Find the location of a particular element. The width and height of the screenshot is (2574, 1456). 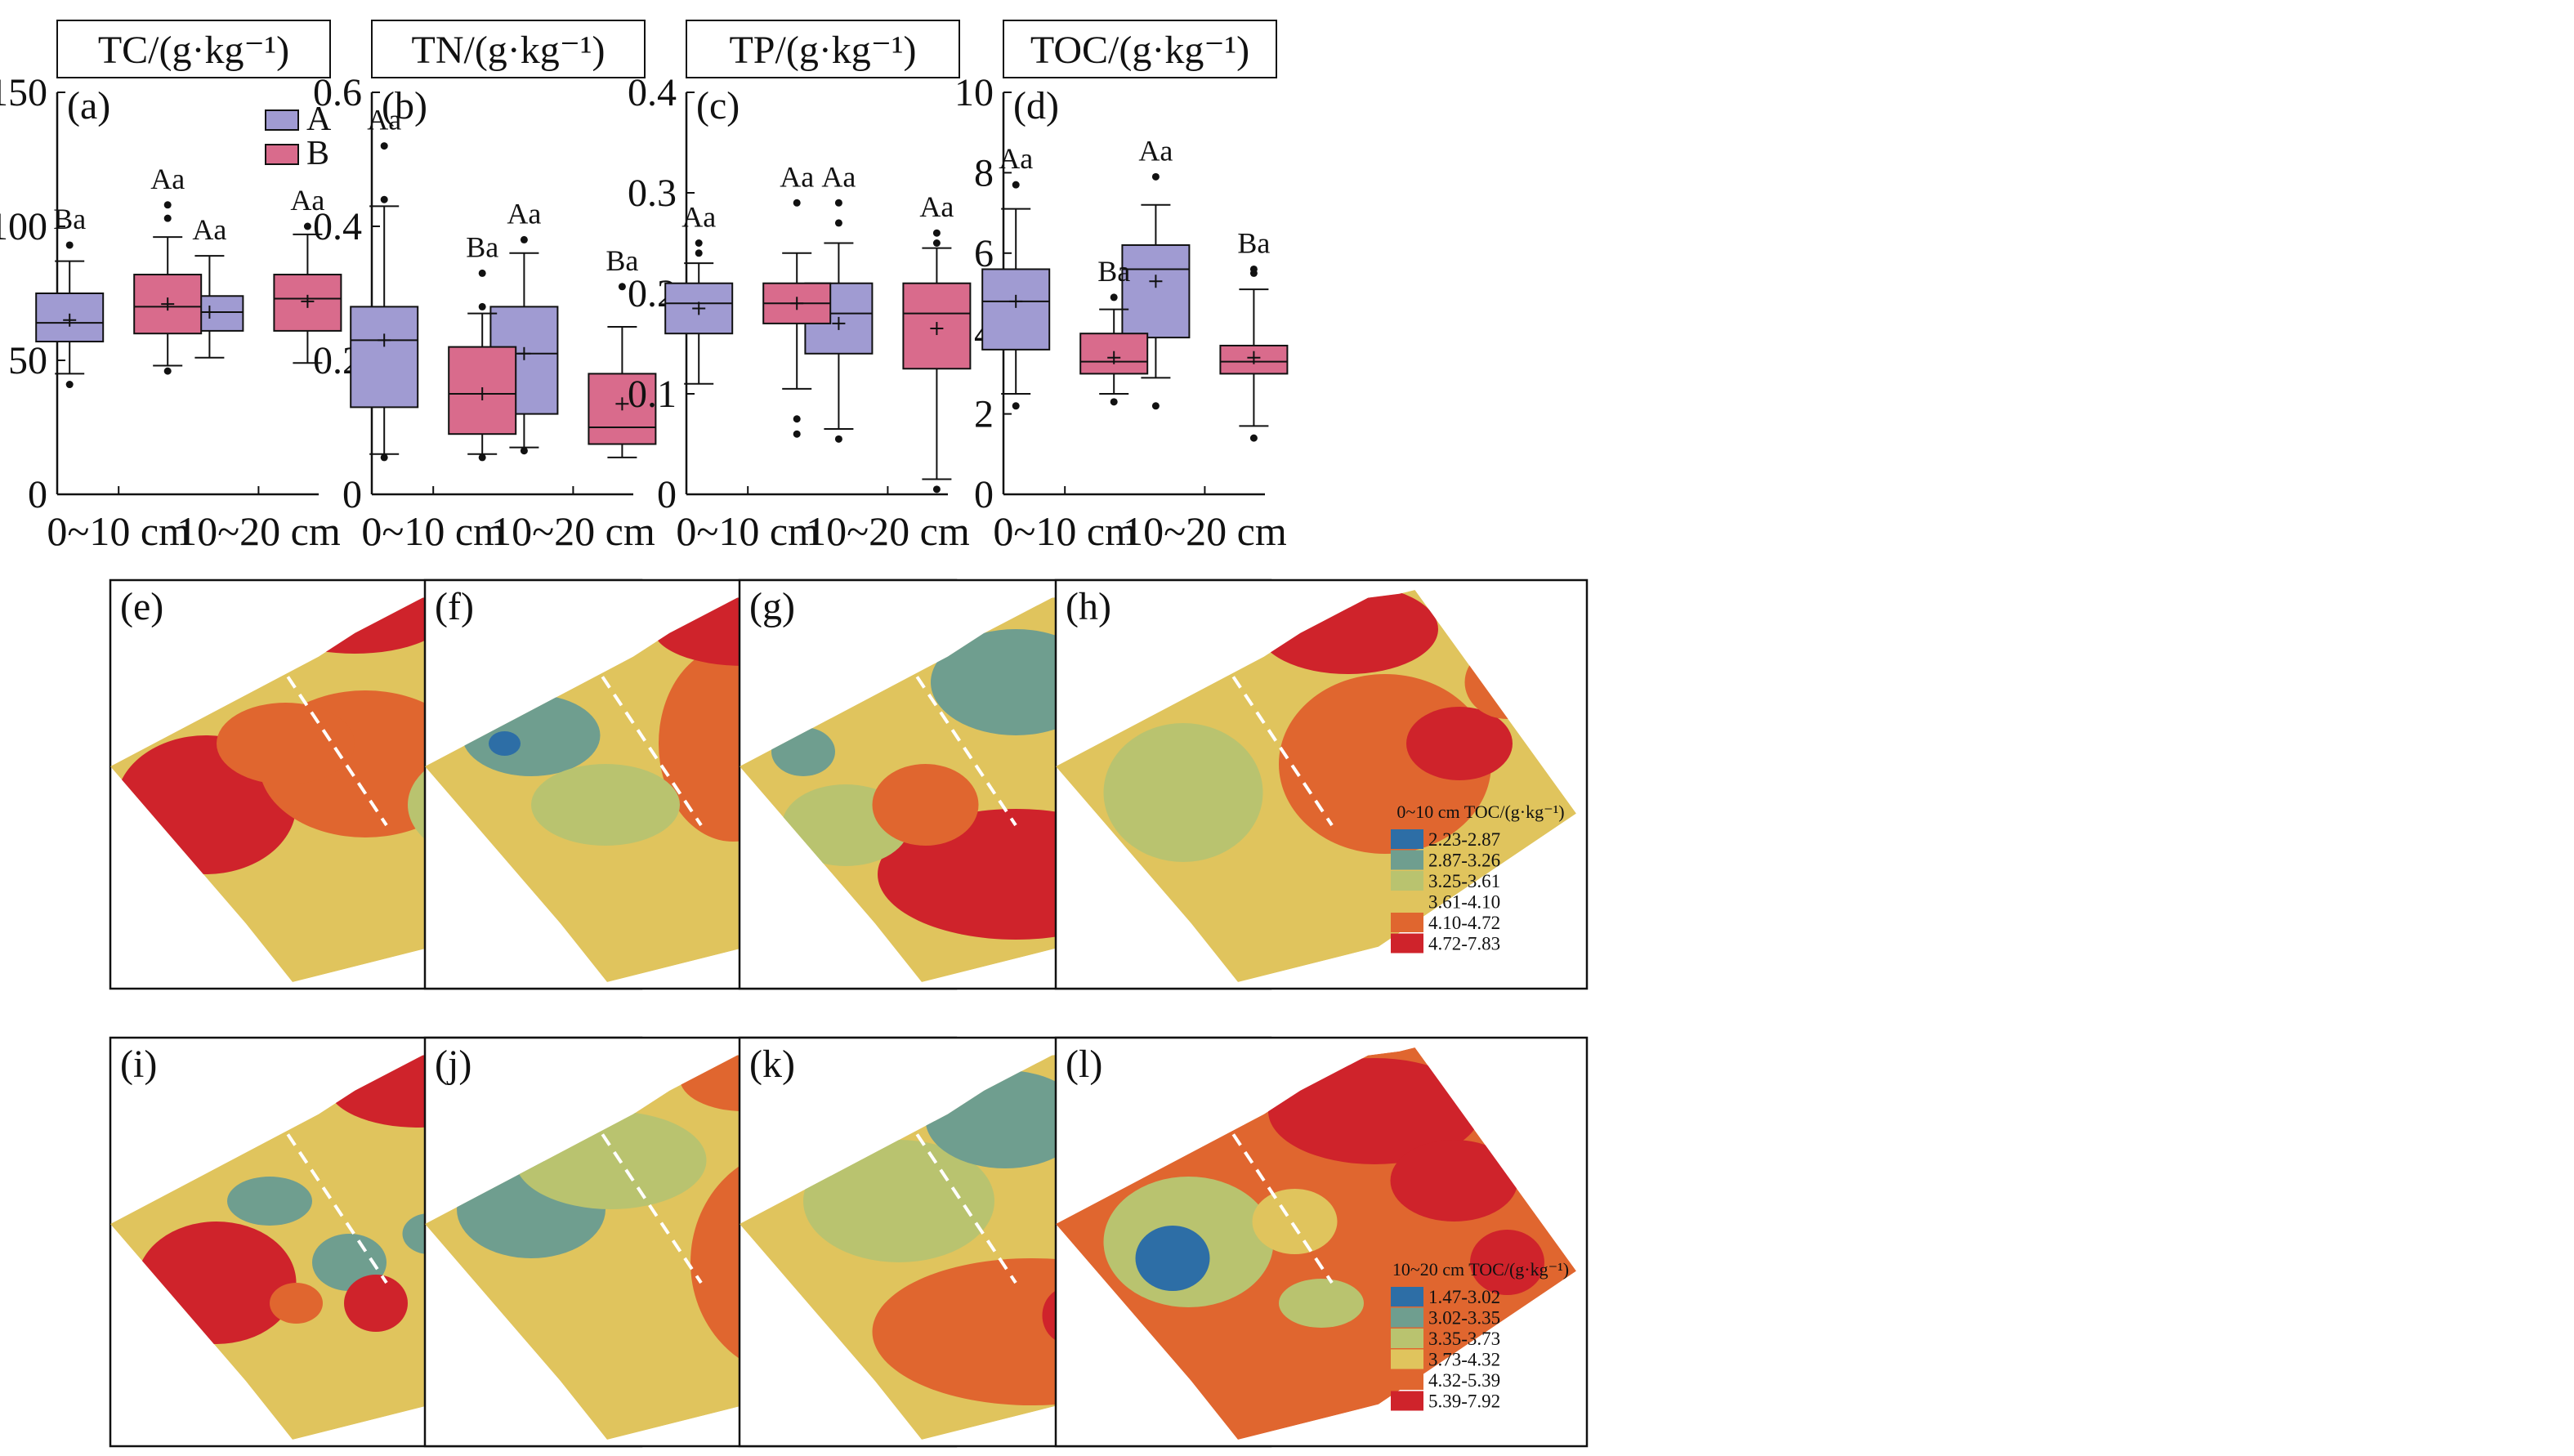

map-surface is located at coordinates (1316, 1243).